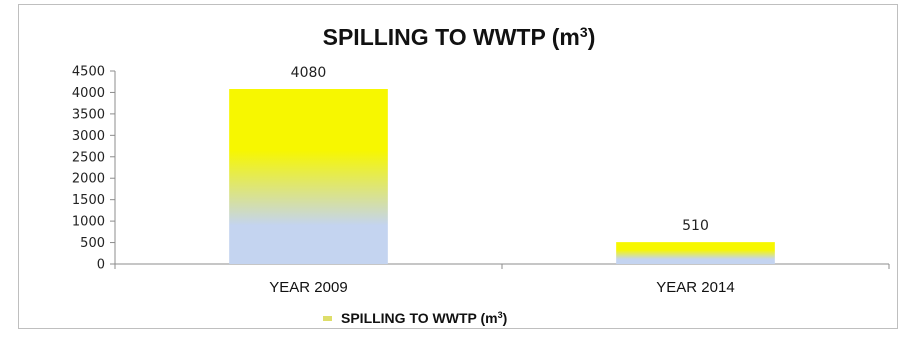  What do you see at coordinates (308, 287) in the screenshot?
I see `category-label: YEAR 2009` at bounding box center [308, 287].